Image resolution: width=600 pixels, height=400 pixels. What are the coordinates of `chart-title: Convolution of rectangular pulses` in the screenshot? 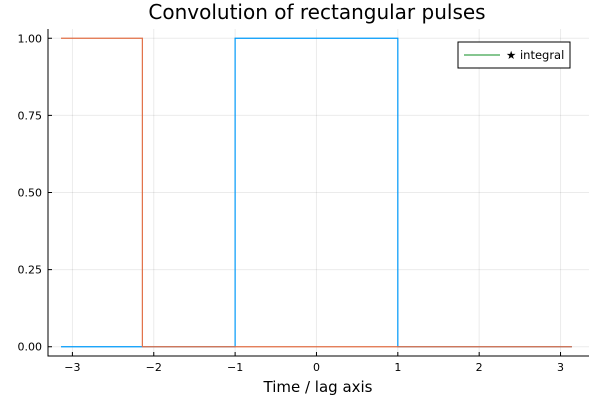 It's located at (316, 12).